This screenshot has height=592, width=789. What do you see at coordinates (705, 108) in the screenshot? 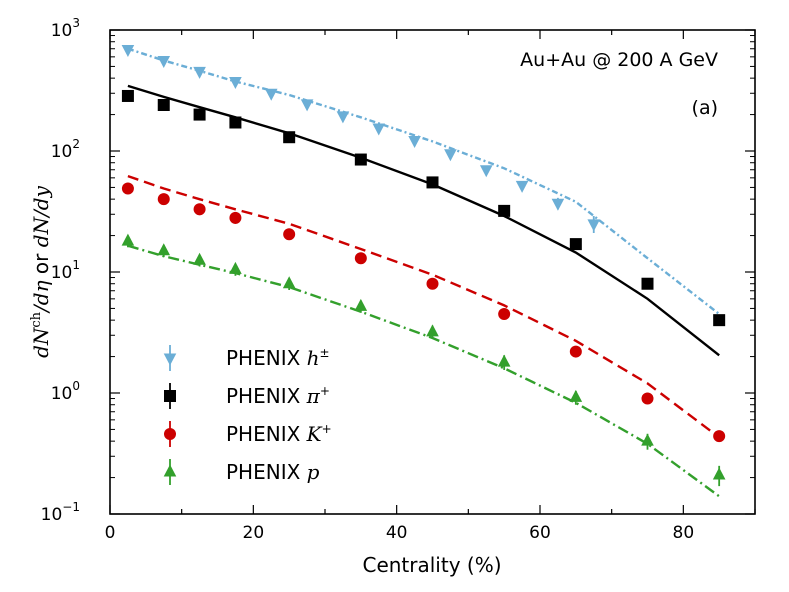
I see `panel-label: (a)` at bounding box center [705, 108].